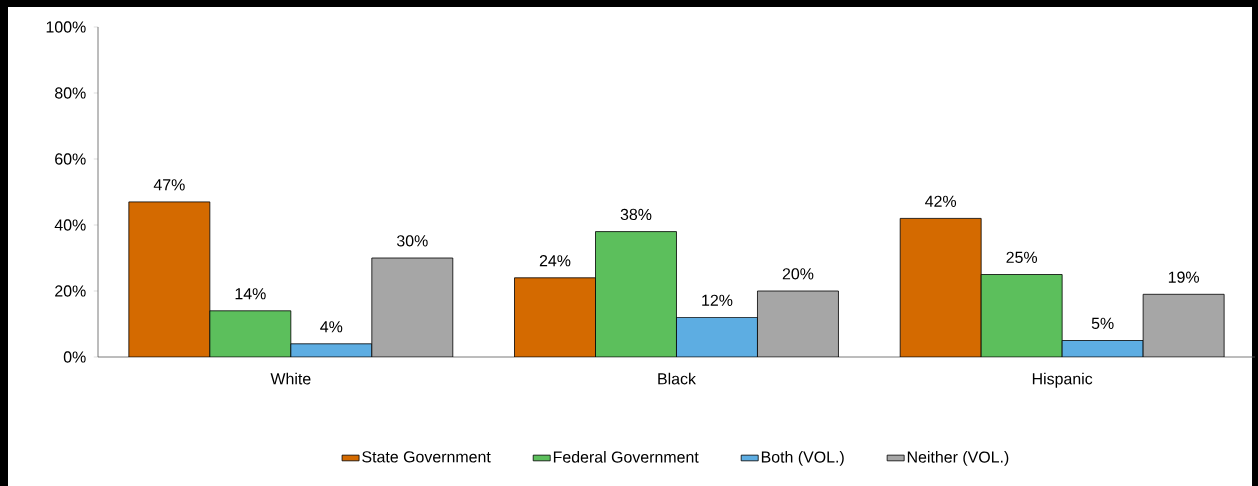 This screenshot has height=486, width=1258. Describe the element at coordinates (70, 225) in the screenshot. I see `y-tick-label: 40%` at that location.